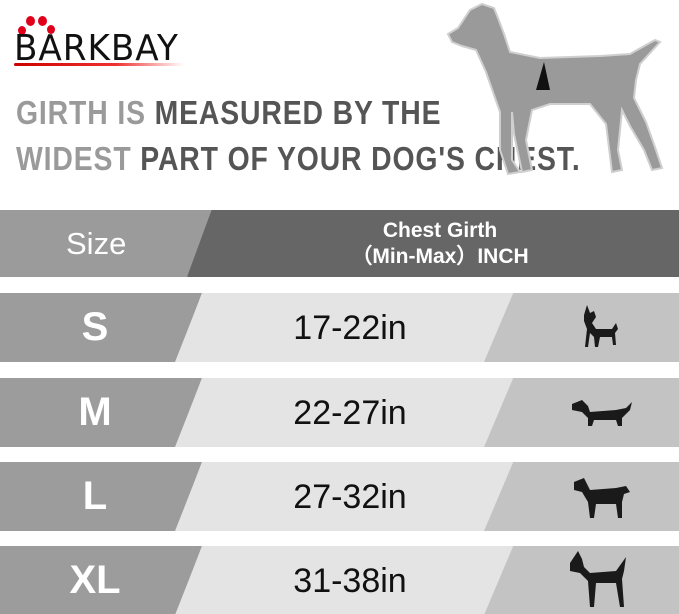 This screenshot has height=614, width=679. Describe the element at coordinates (95, 327) in the screenshot. I see `size-label: S` at that location.